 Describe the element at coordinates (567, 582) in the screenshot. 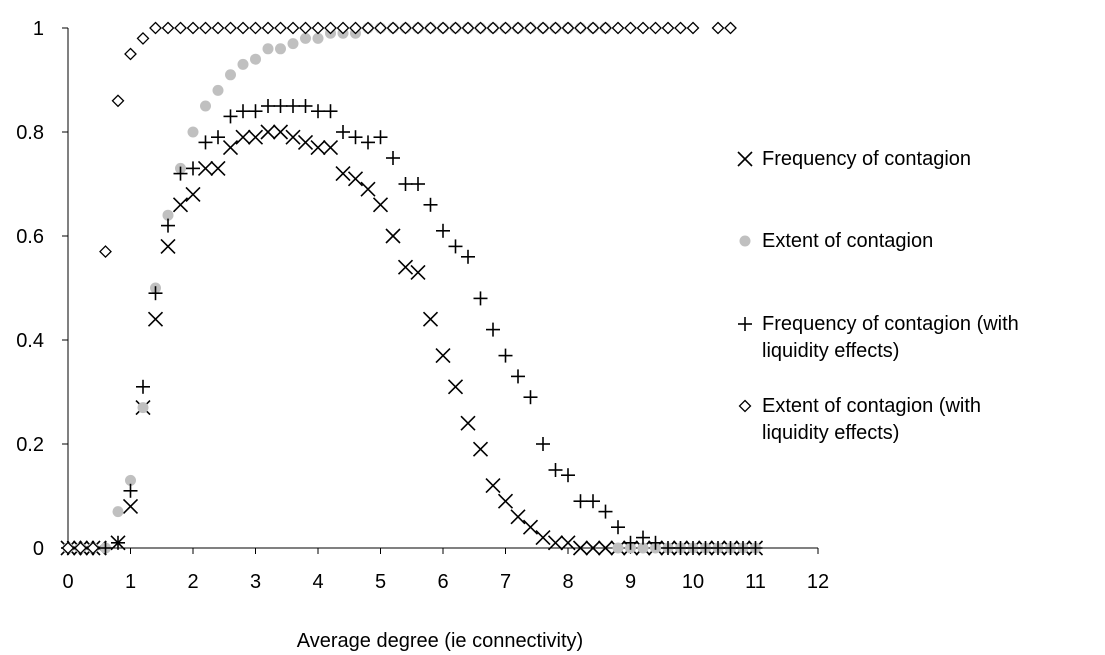

I see `x-tick-label: 8` at that location.